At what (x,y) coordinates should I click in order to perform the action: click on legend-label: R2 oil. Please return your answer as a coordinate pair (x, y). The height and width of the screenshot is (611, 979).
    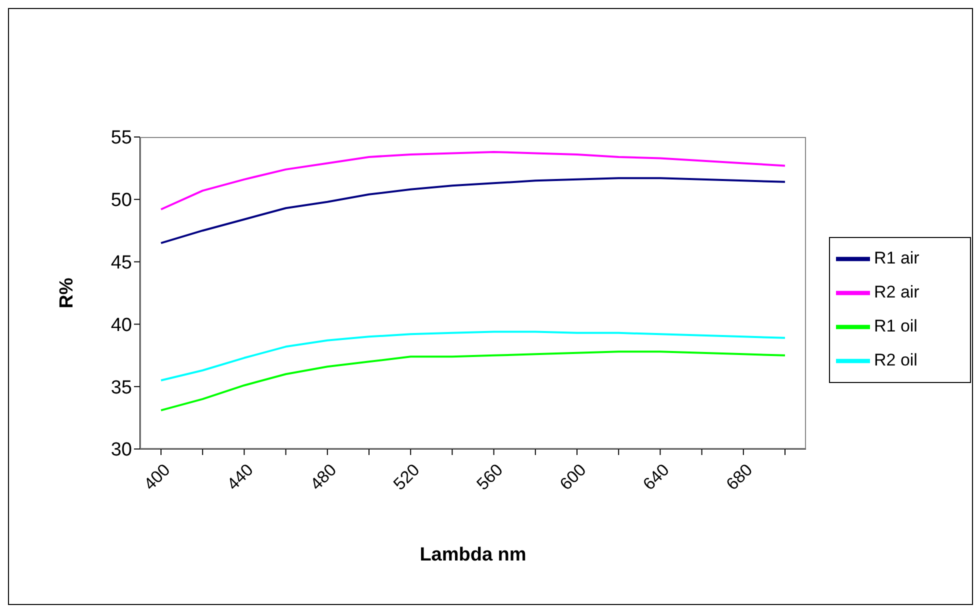
    Looking at the image, I should click on (896, 360).